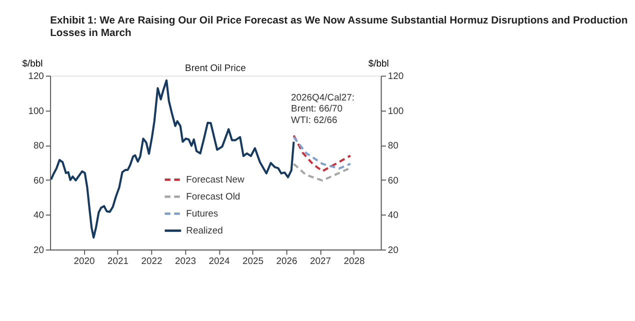 This screenshot has width=635, height=321. What do you see at coordinates (215, 68) in the screenshot?
I see `chart-subtitle: Brent Oil Price` at bounding box center [215, 68].